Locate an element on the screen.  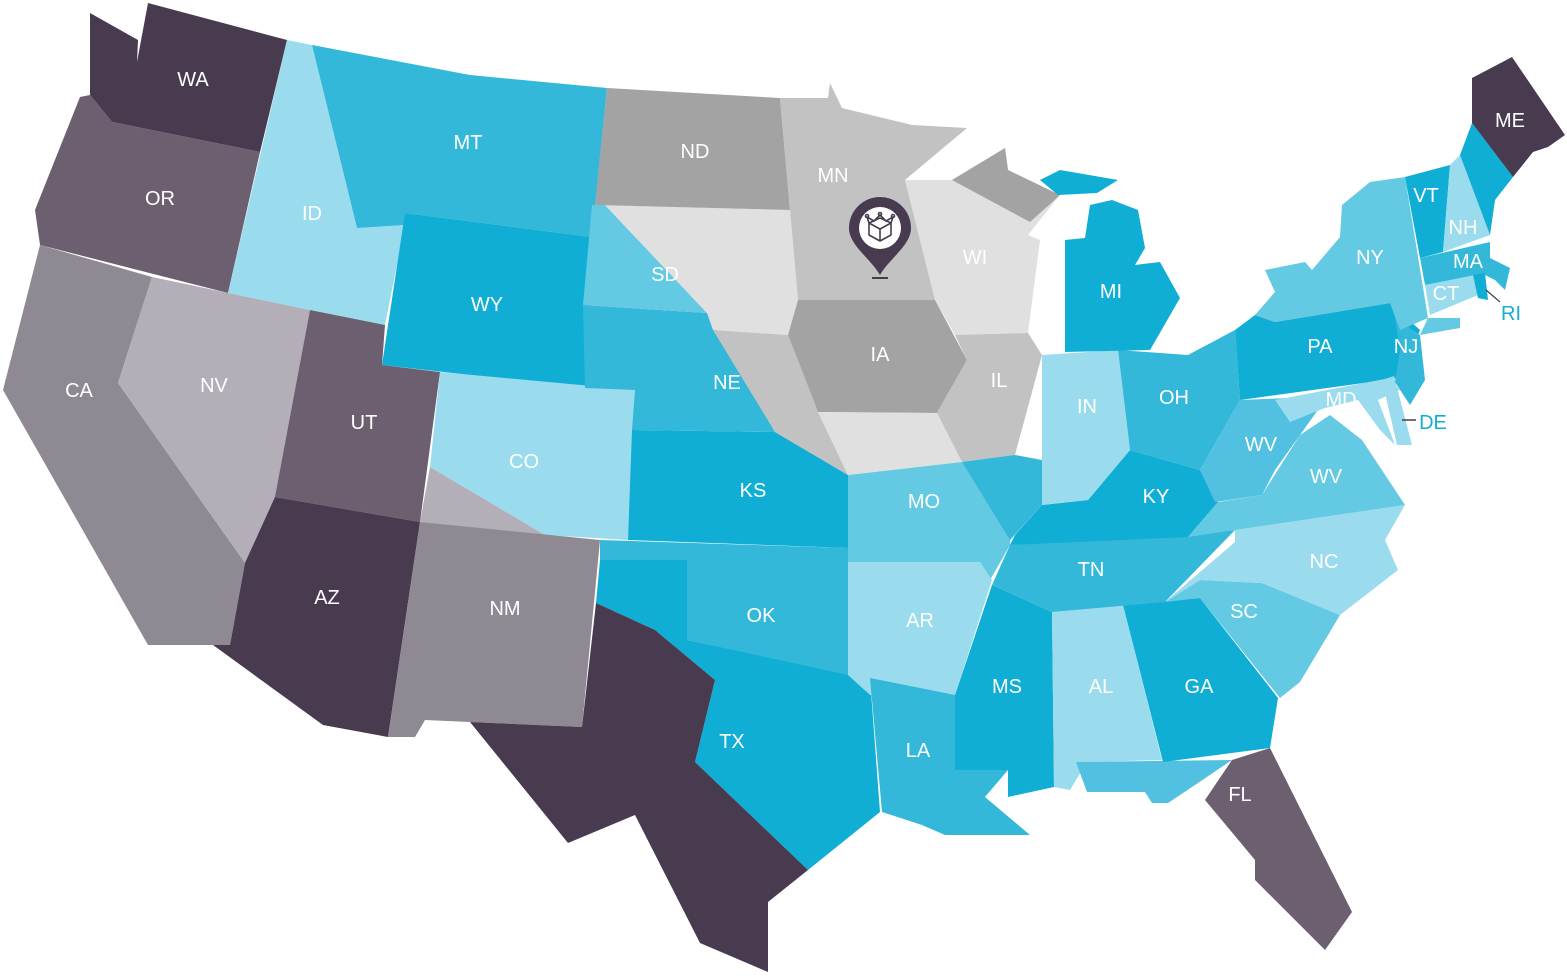
state-NH is located at coordinates (1466, 203).